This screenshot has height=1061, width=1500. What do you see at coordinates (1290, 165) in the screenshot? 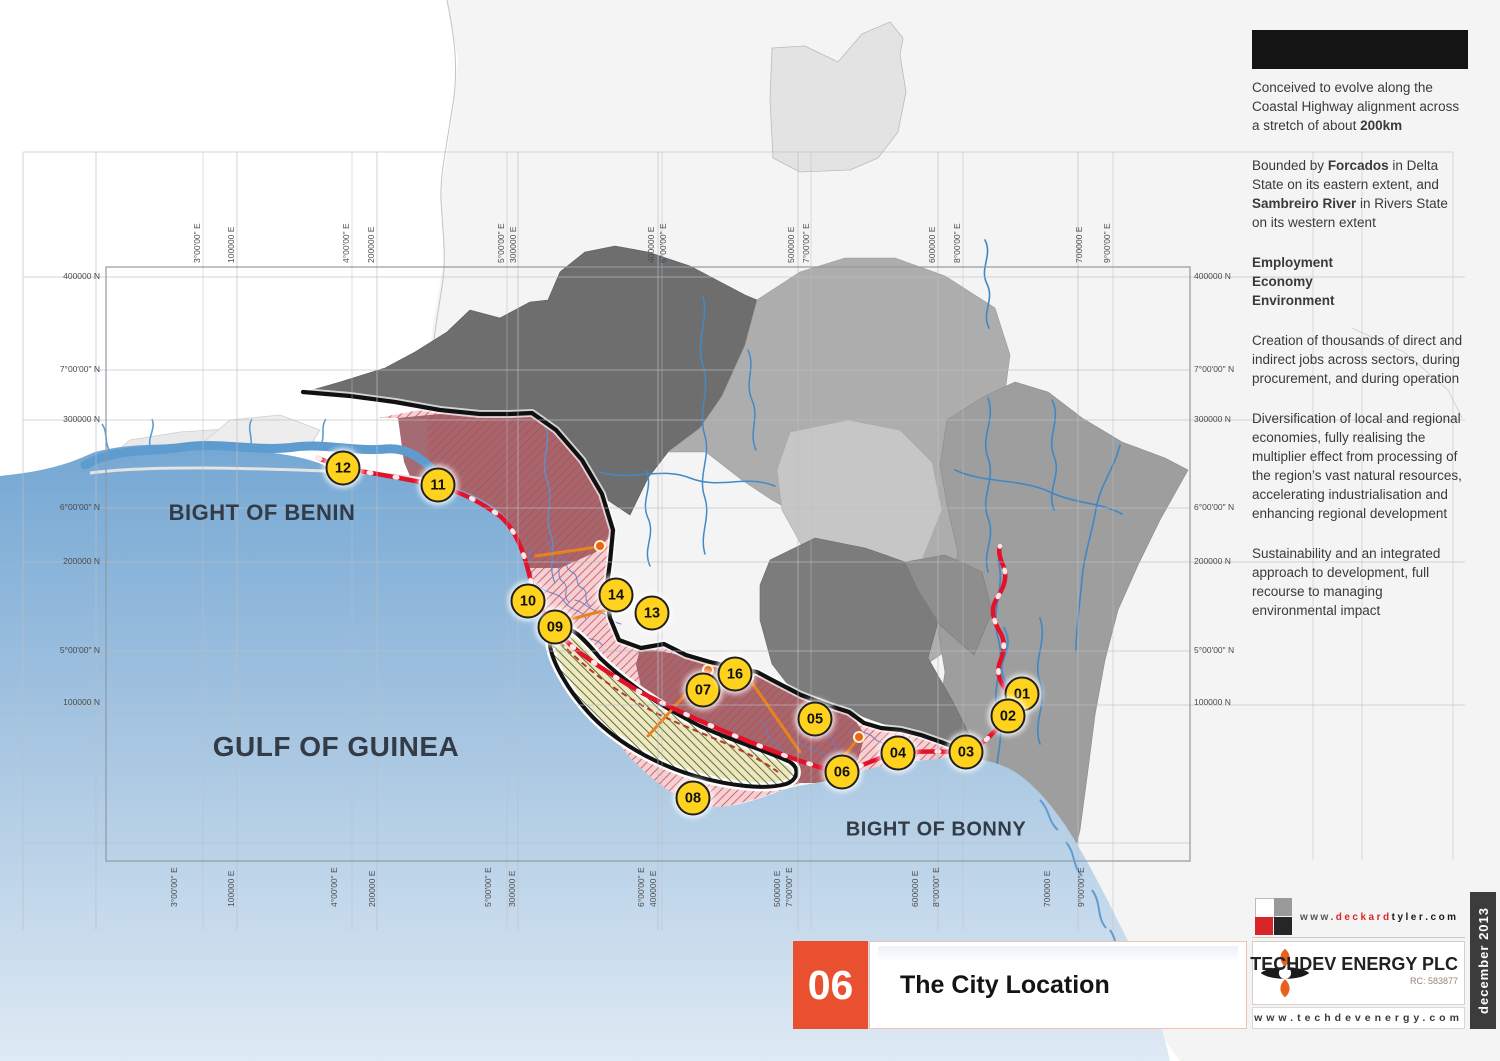
I see `paragraph-text: Bounded by` at bounding box center [1290, 165].